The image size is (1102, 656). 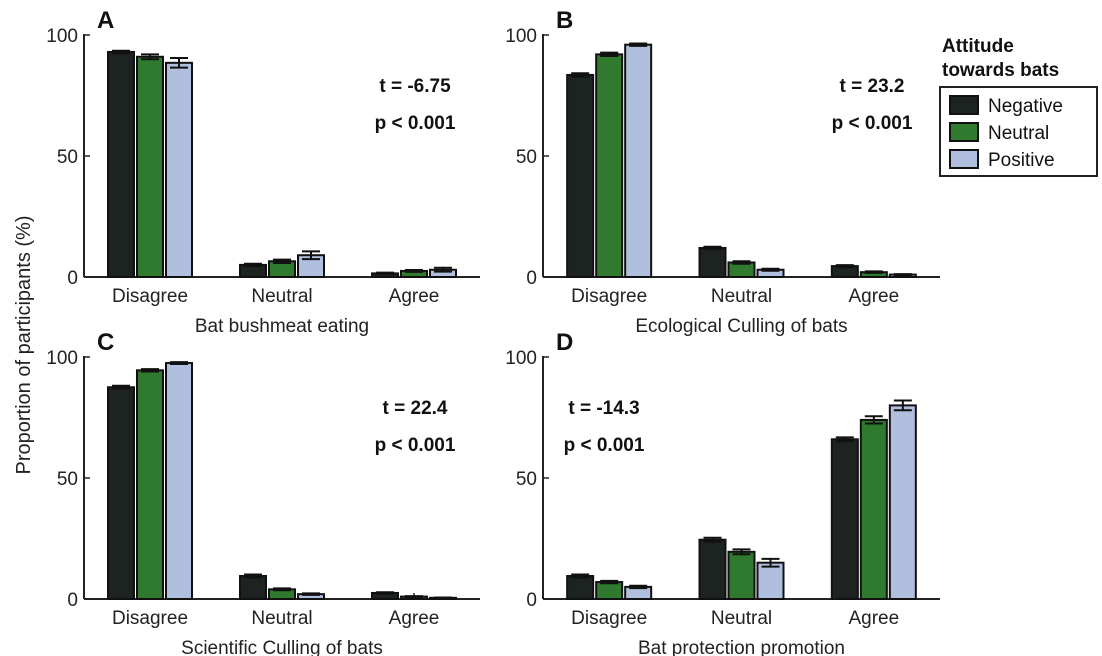 What do you see at coordinates (1021, 160) in the screenshot?
I see `legend-label-positive: Positive` at bounding box center [1021, 160].